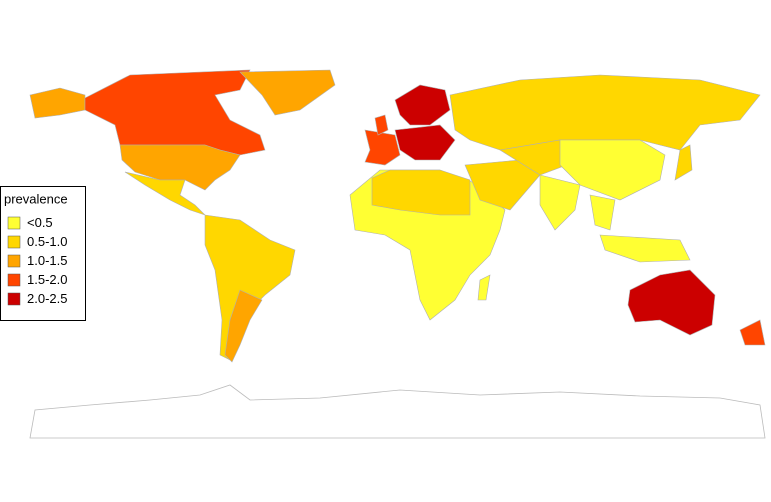  What do you see at coordinates (47, 260) in the screenshot?
I see `legend-label: 1.0-1.5` at bounding box center [47, 260].